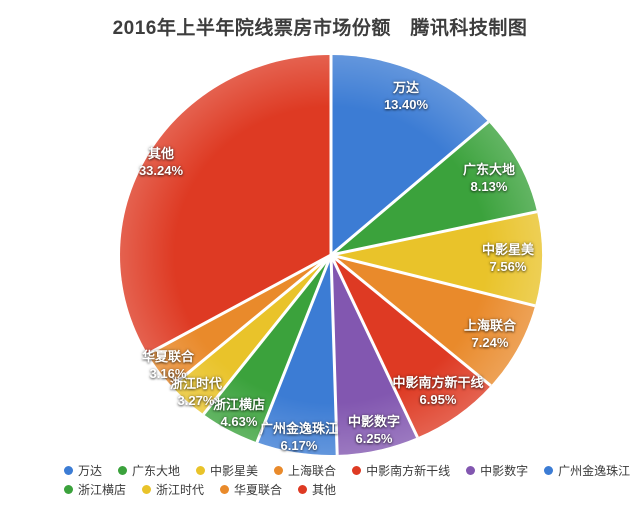  I want to click on legend-item: 广州金逸珠江, so click(587, 470).